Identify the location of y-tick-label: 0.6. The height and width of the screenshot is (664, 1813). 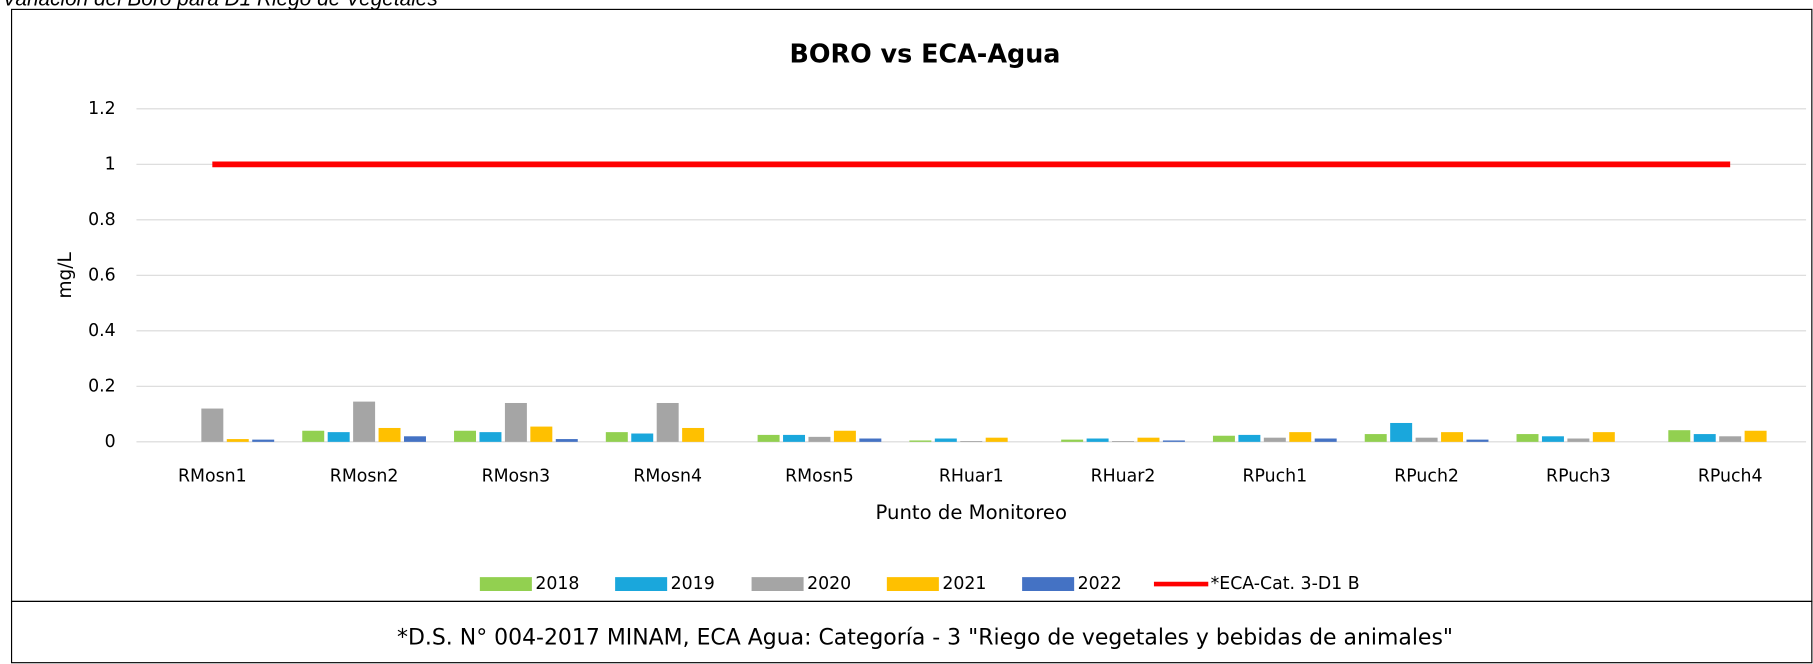
(102, 275).